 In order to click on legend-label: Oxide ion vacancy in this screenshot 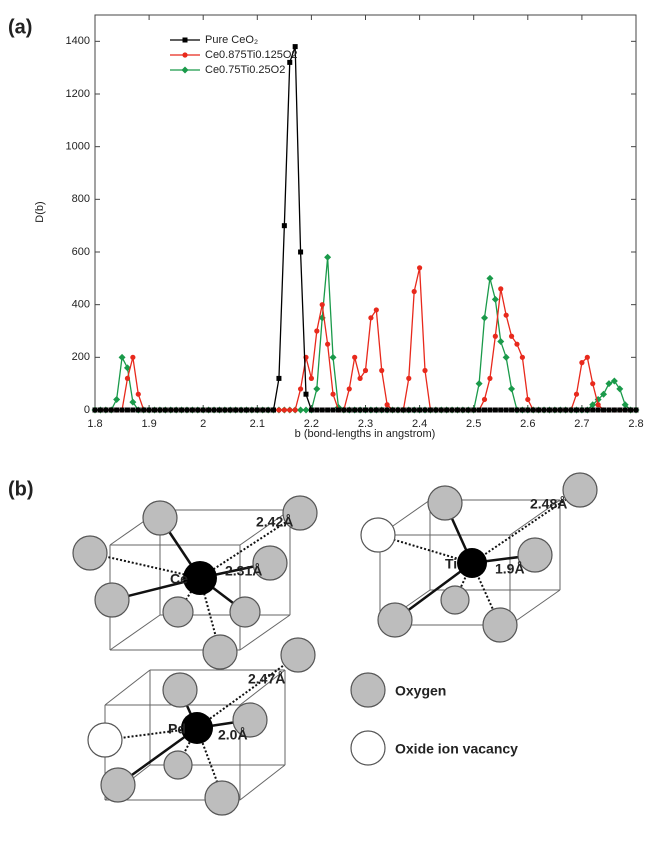, I will do `click(456, 749)`.